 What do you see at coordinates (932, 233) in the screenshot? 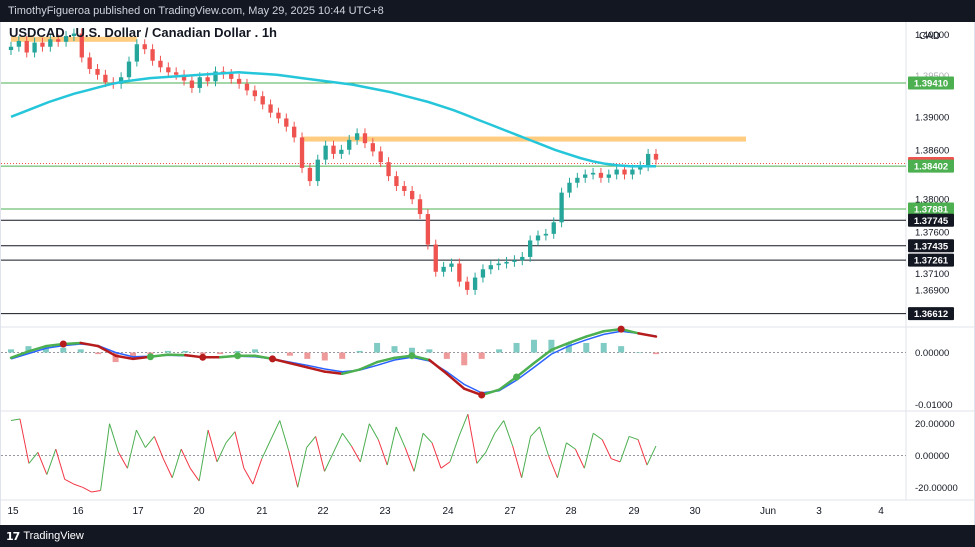
I see `price-tick: 1.37600` at bounding box center [932, 233].